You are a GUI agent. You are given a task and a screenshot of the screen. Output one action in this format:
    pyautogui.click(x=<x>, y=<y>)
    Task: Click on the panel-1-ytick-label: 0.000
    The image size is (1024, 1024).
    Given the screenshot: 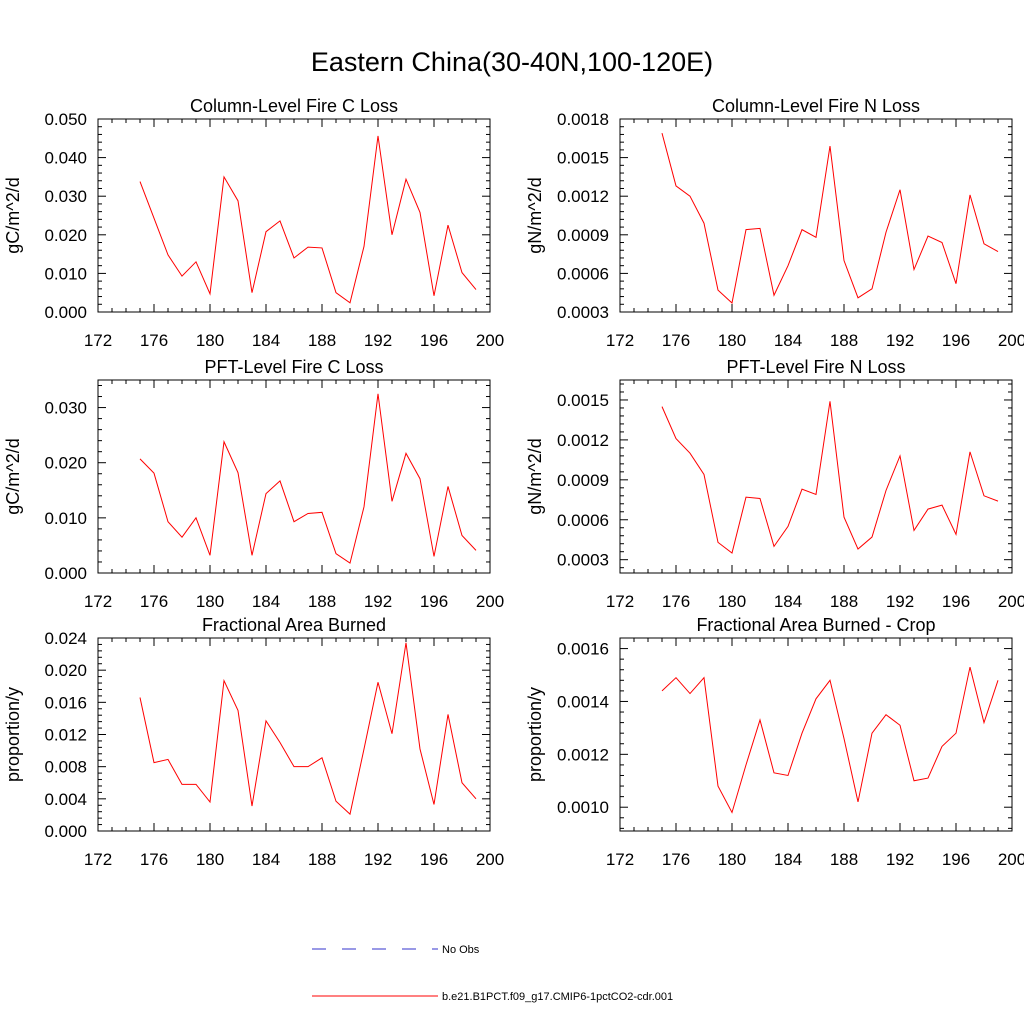 What is the action you would take?
    pyautogui.click(x=65, y=312)
    